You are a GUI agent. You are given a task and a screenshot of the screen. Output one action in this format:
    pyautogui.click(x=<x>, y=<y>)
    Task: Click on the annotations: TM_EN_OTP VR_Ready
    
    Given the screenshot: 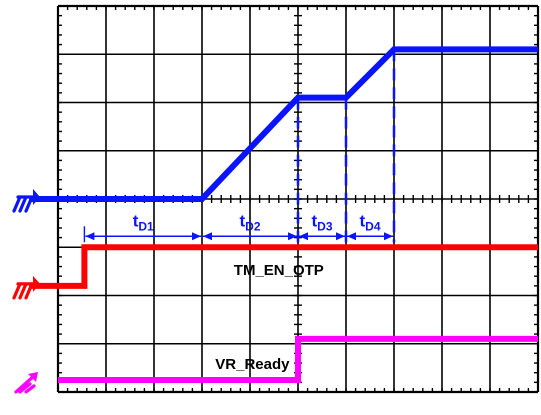 What is the action you would take?
    pyautogui.click(x=269, y=317)
    